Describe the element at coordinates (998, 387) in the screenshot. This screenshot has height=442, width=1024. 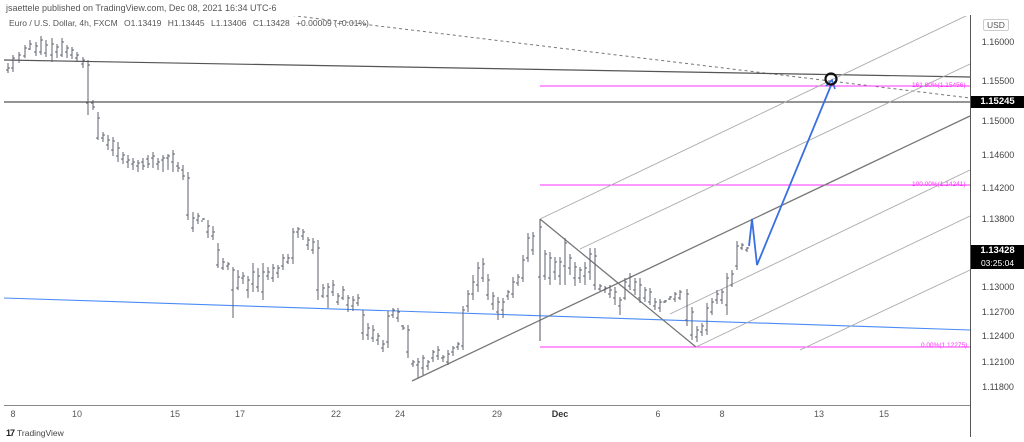
I see `price-tick: 1.11800` at that location.